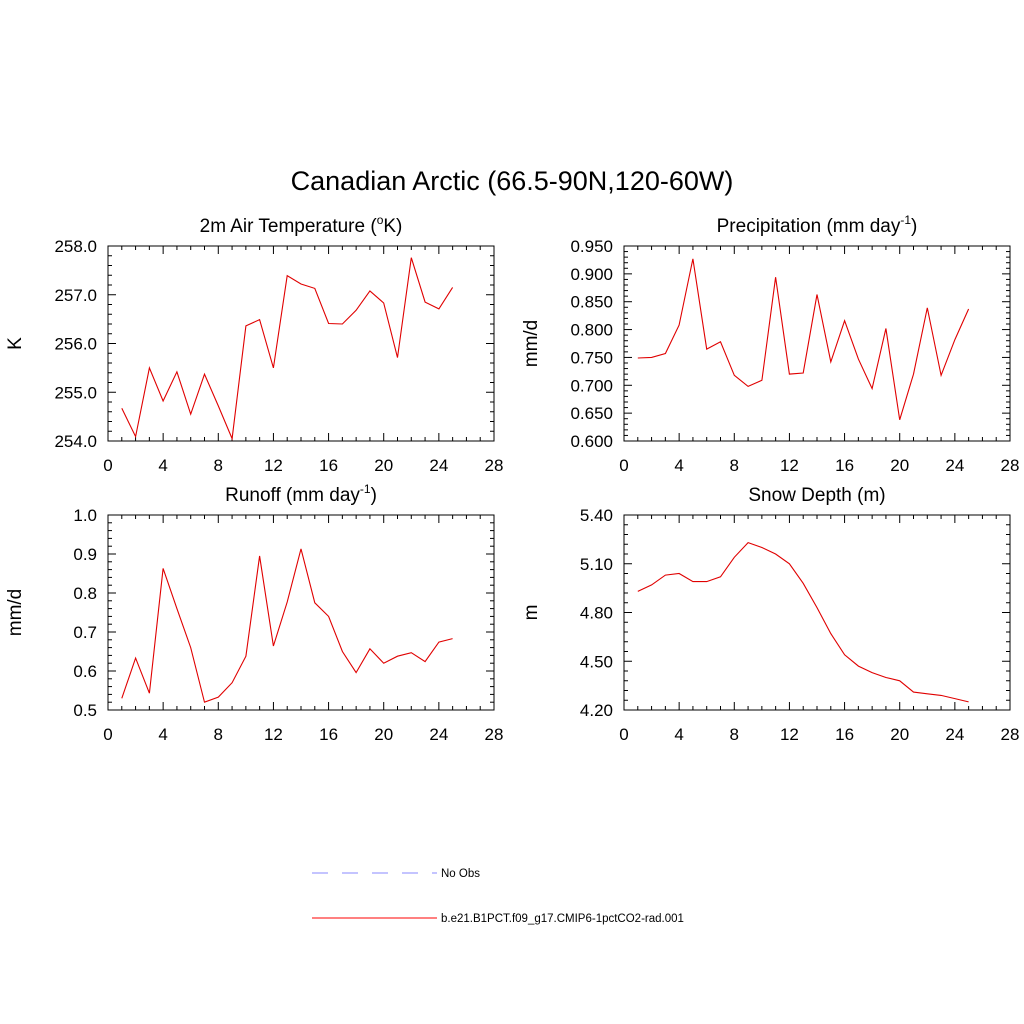 Image resolution: width=1024 pixels, height=1024 pixels. Describe the element at coordinates (85, 671) in the screenshot. I see `y-tick-label: 0.6` at that location.